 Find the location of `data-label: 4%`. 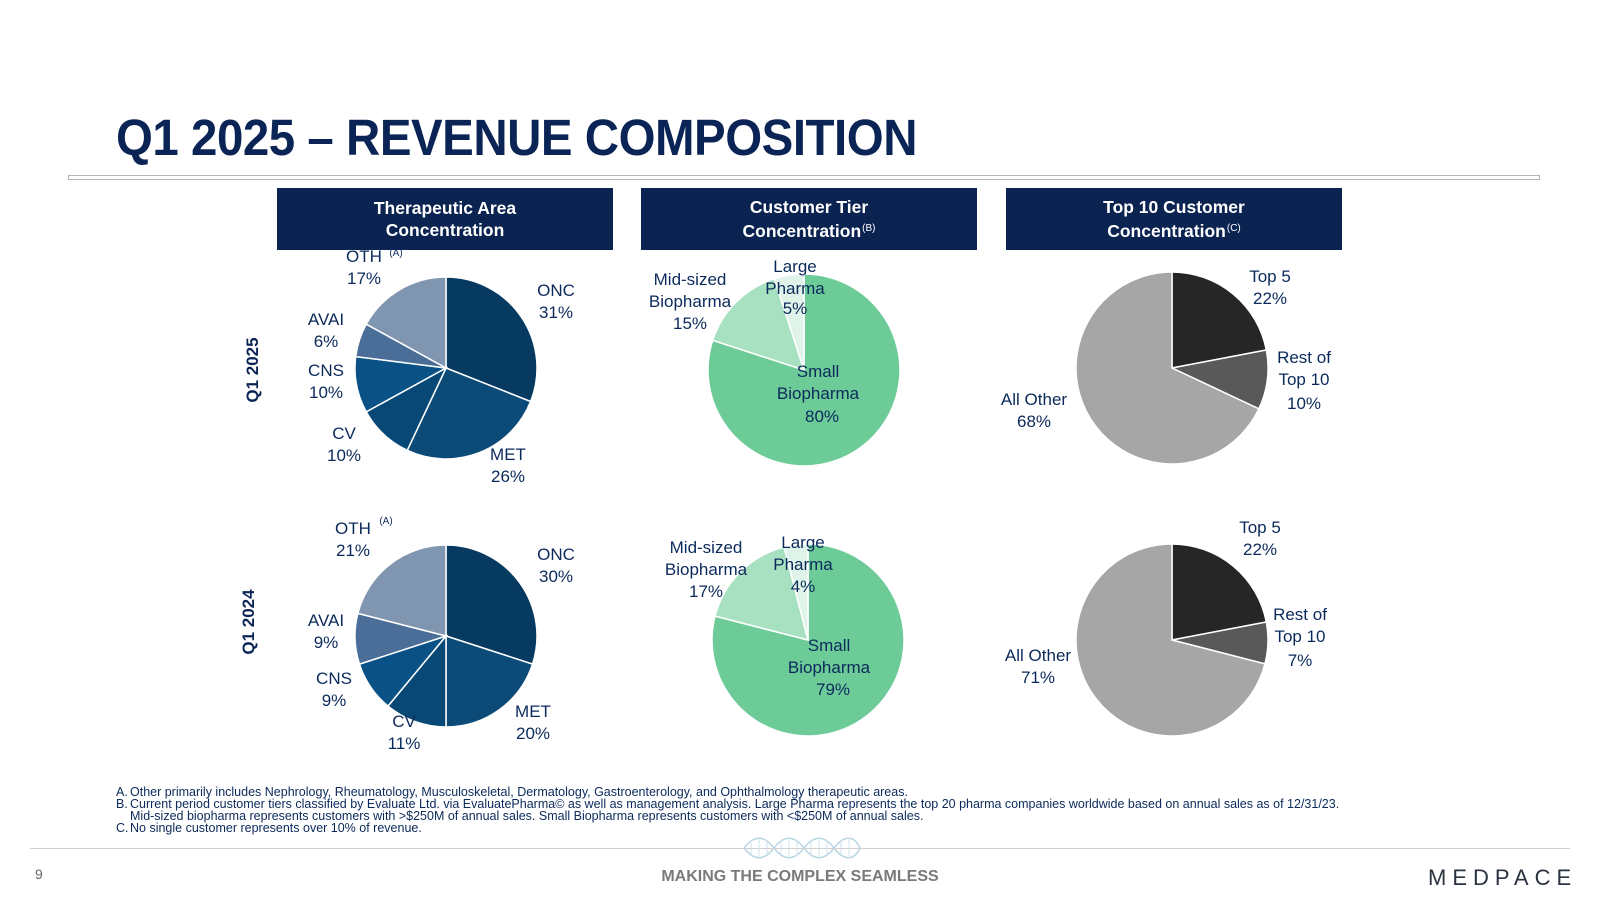

data-label: 4% is located at coordinates (803, 586).